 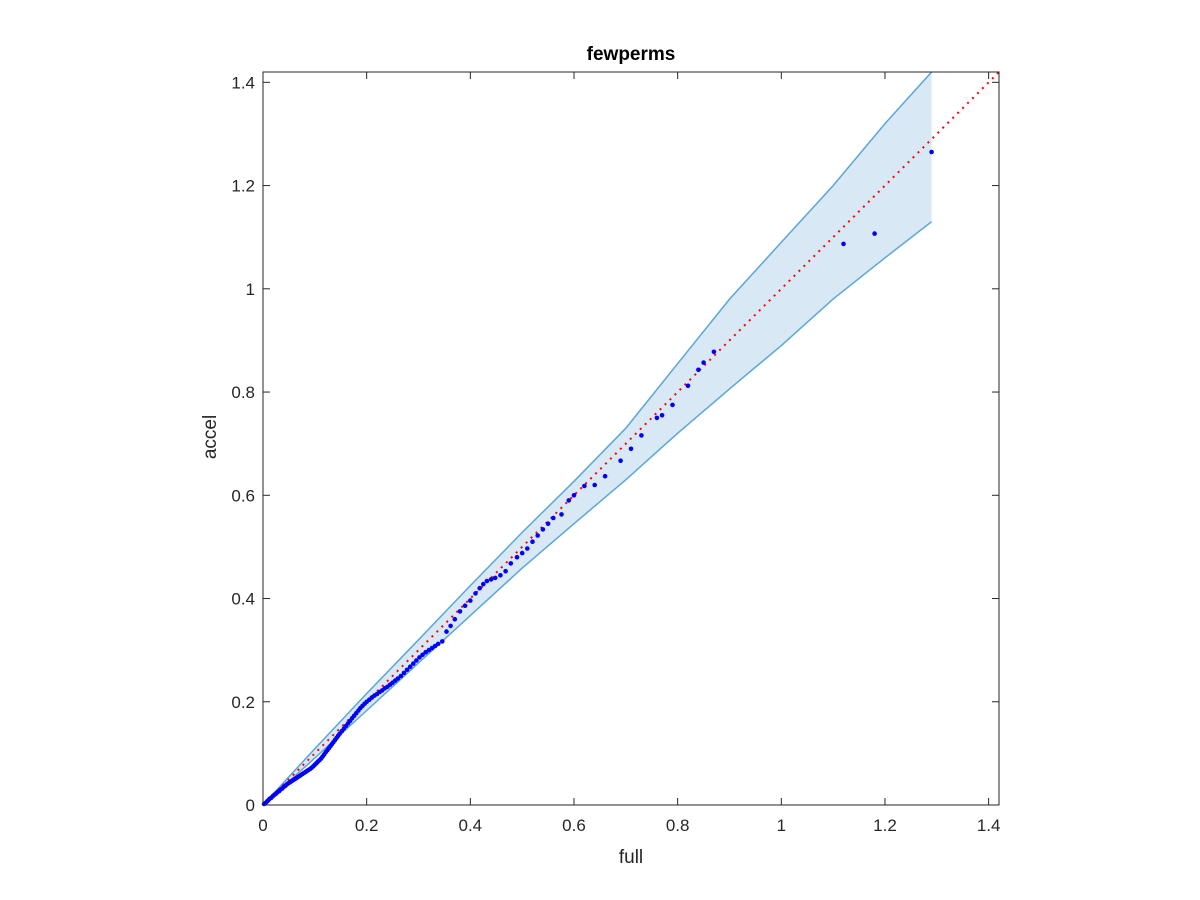 I want to click on x-tick-label: 0.6, so click(x=574, y=825).